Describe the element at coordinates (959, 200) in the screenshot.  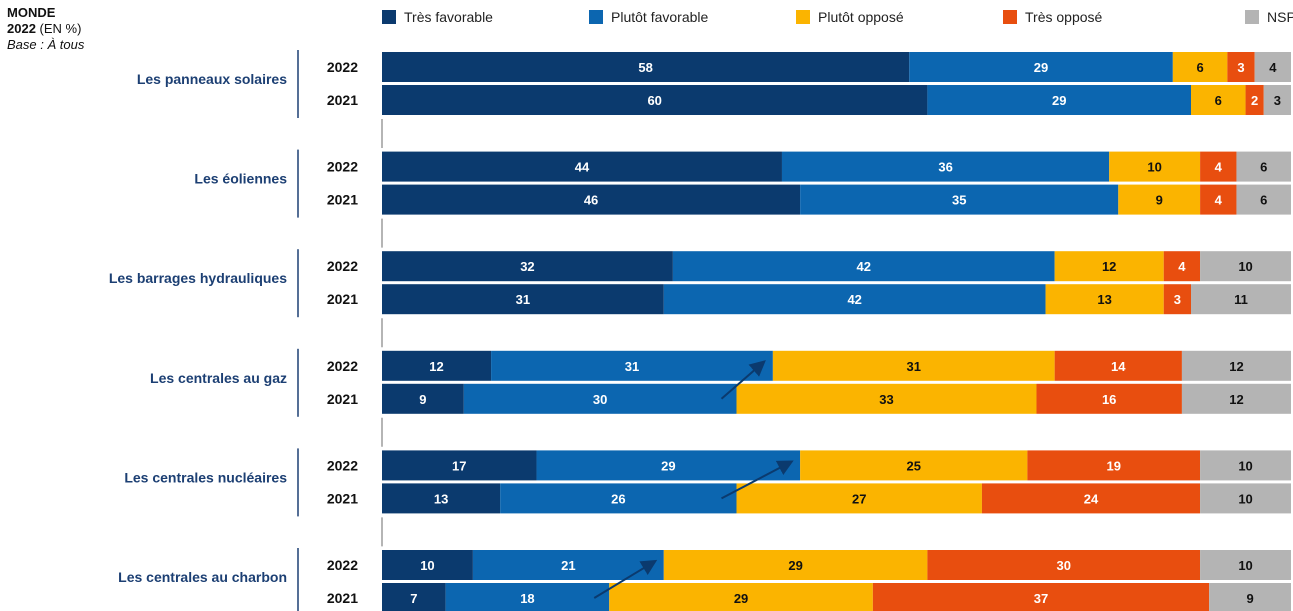
I see `data-label: 35` at that location.